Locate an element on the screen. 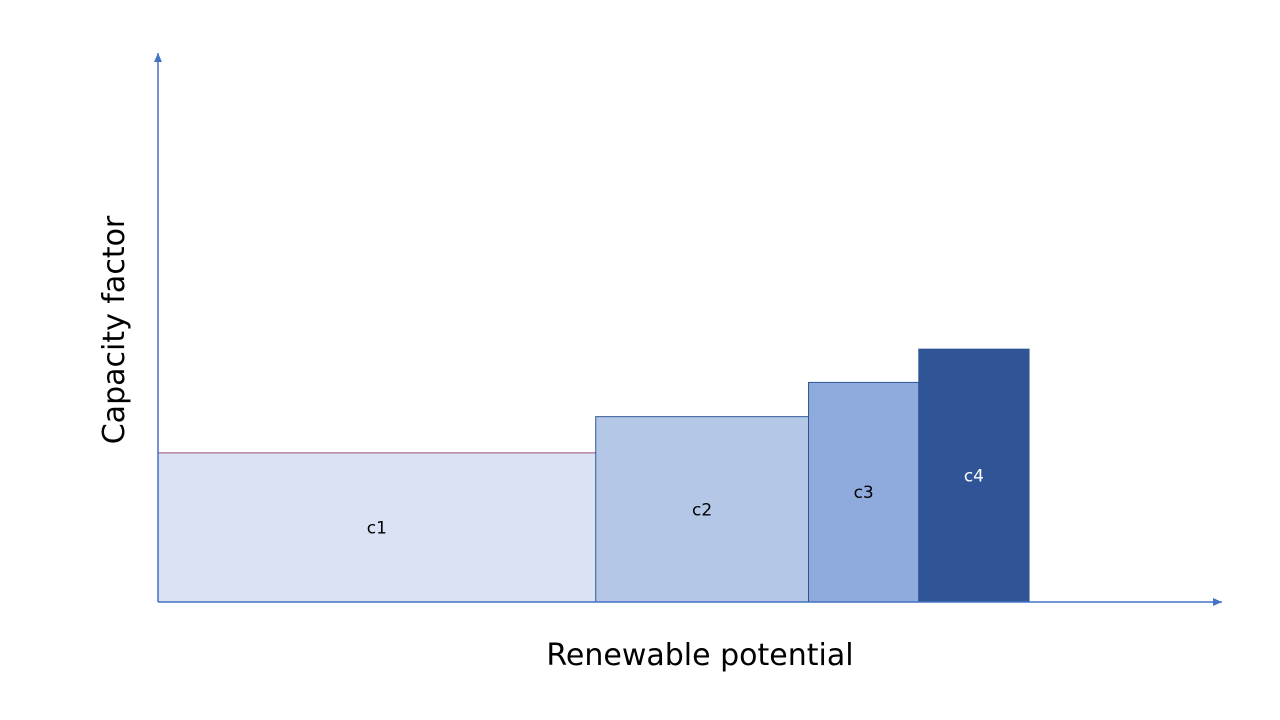 The width and height of the screenshot is (1280, 720). x-axis-title: Renewable potential is located at coordinates (699, 655).